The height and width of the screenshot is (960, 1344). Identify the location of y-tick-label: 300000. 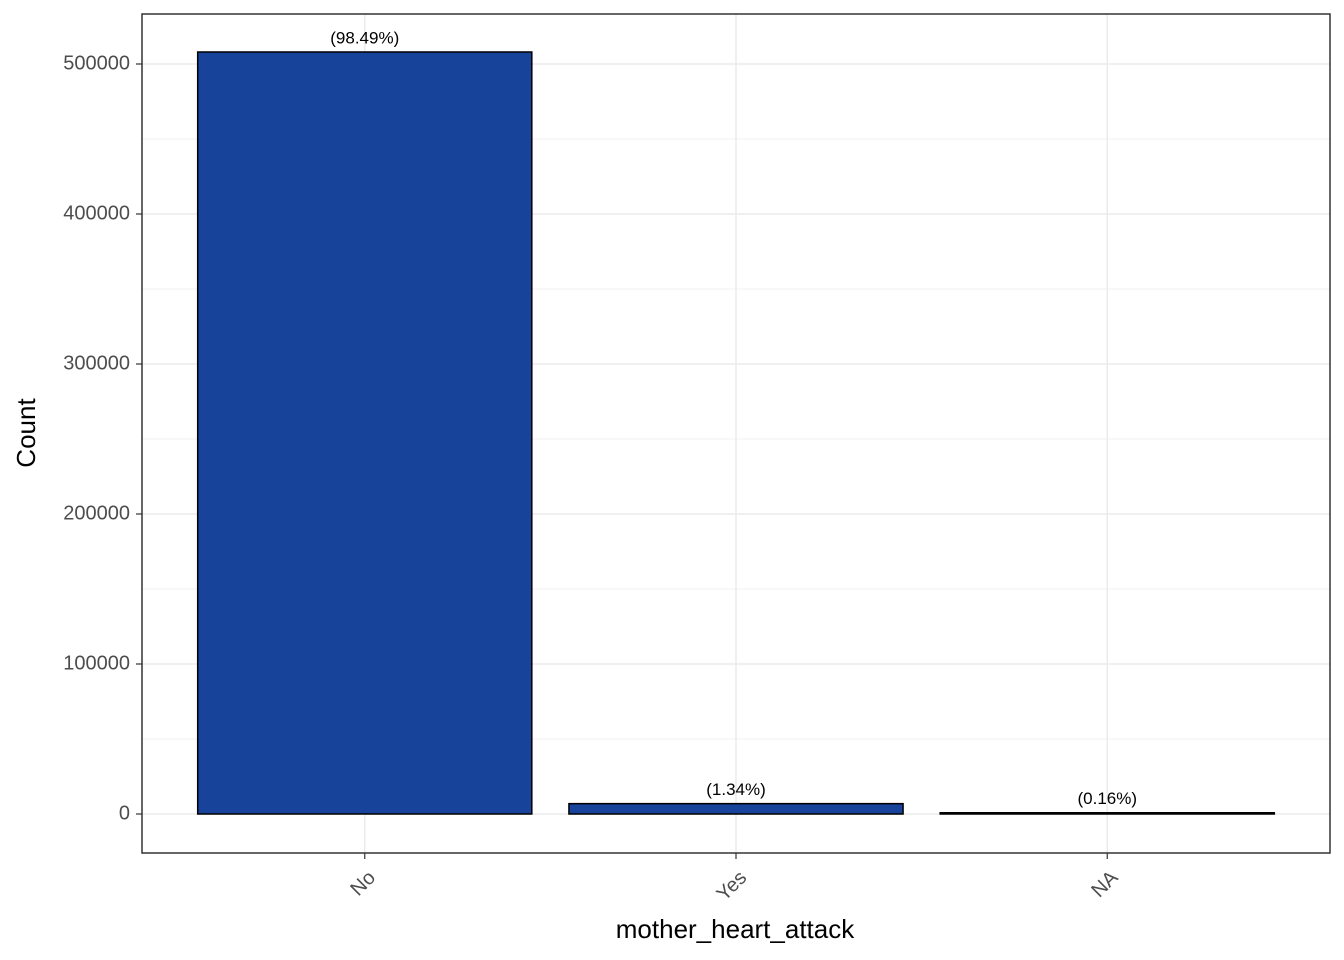
(96, 363).